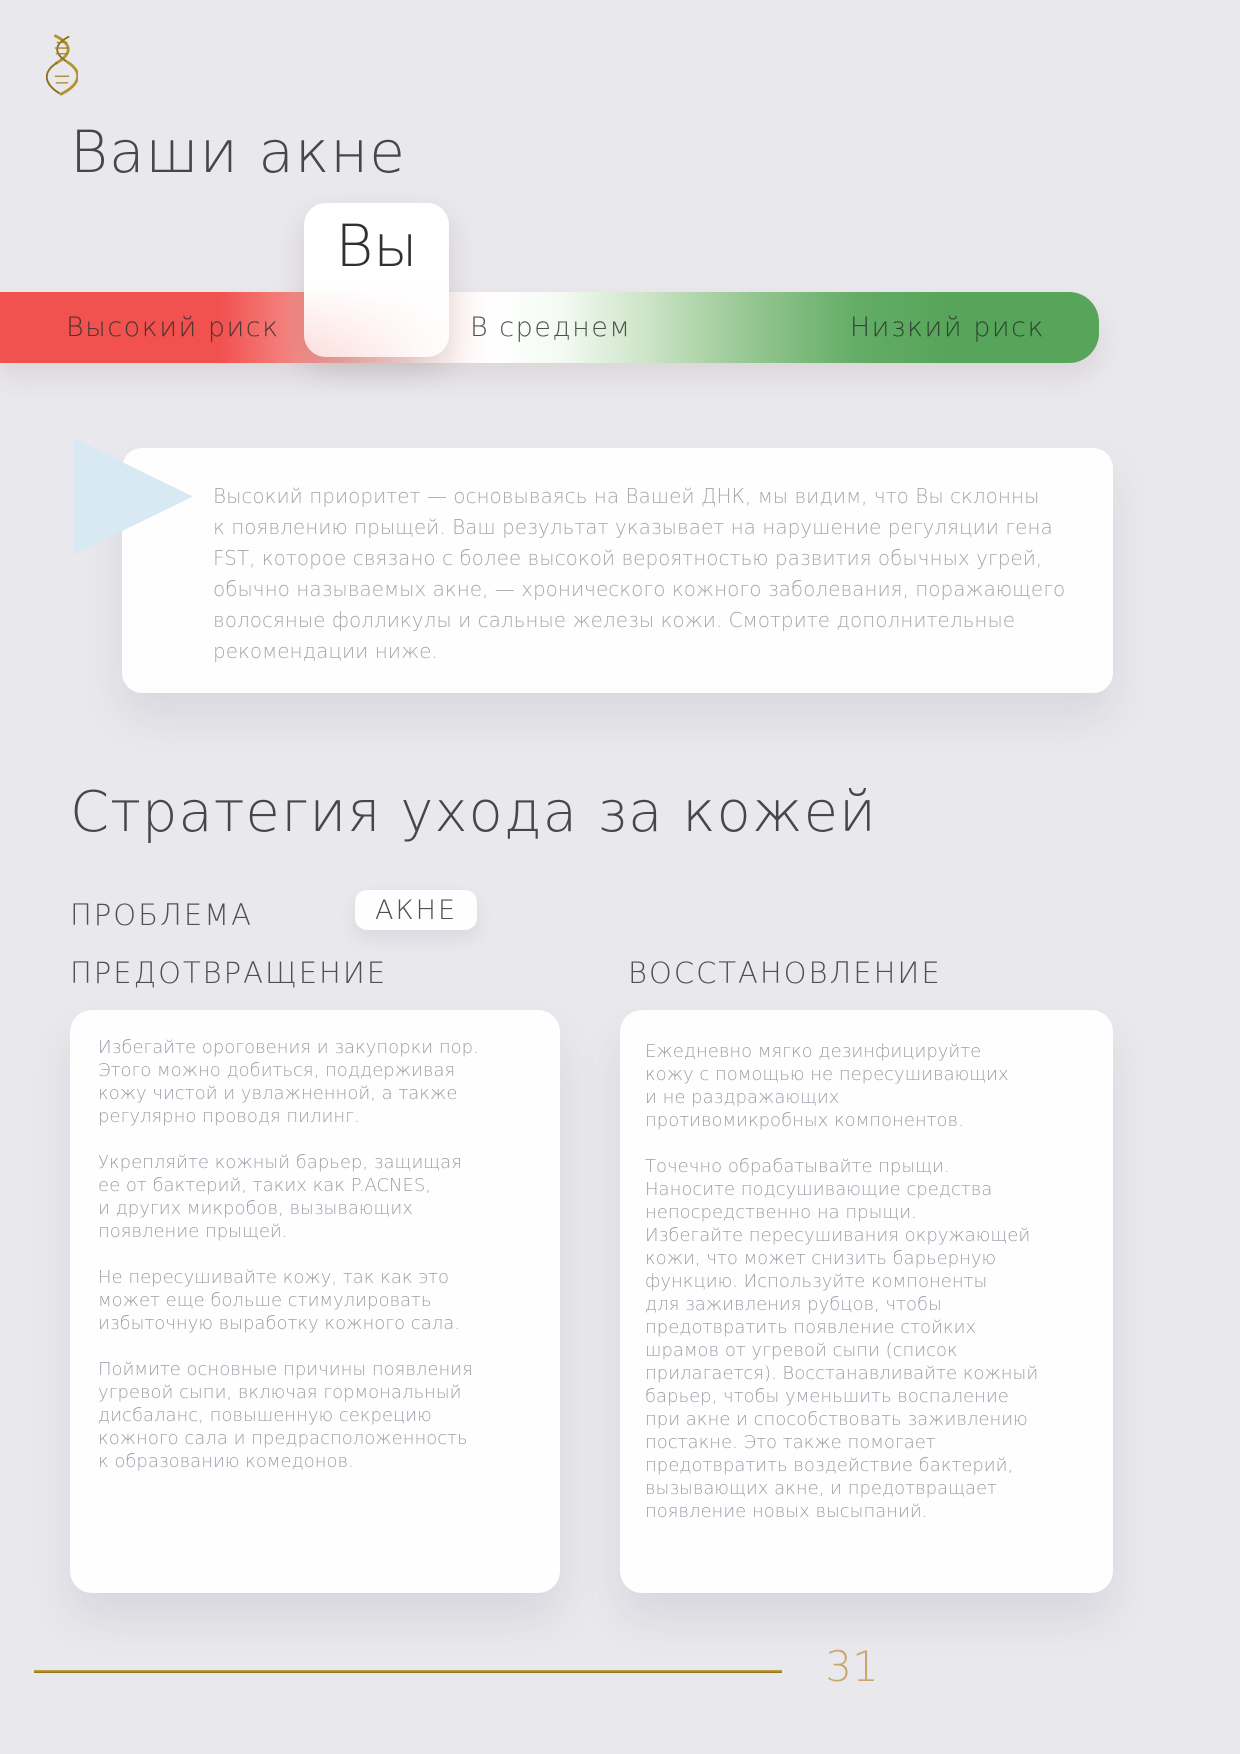 This screenshot has width=1240, height=1754. What do you see at coordinates (408, 1671) in the screenshot?
I see `footer-rule` at bounding box center [408, 1671].